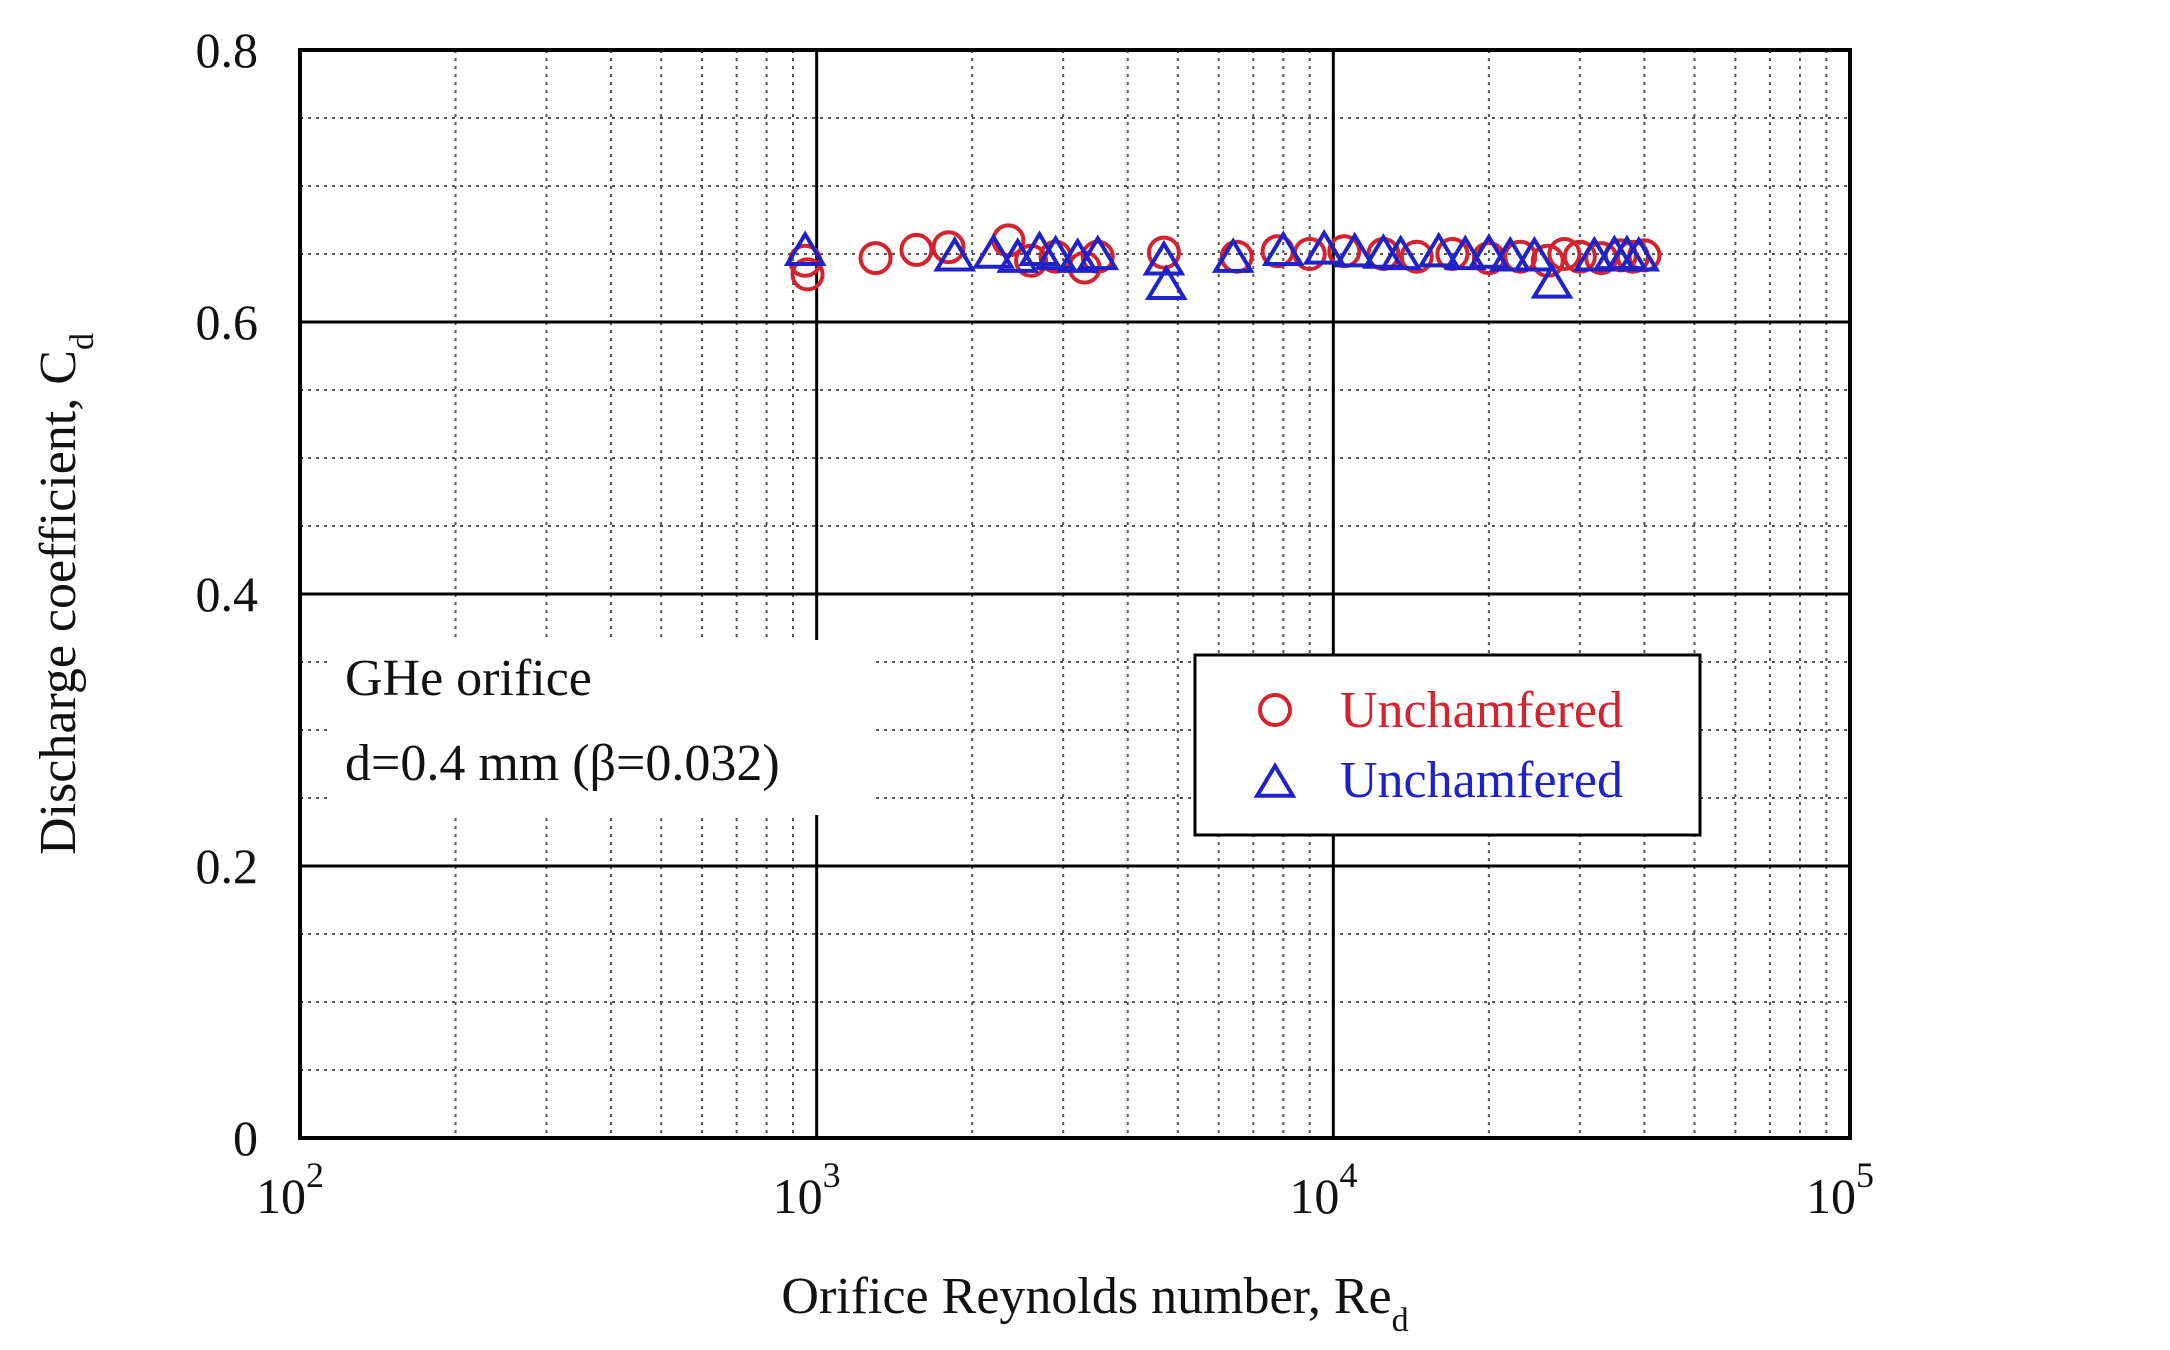  I want to click on y-tick-labels: 0 0.2 0.4 0.6 0.8, so click(227, 594).